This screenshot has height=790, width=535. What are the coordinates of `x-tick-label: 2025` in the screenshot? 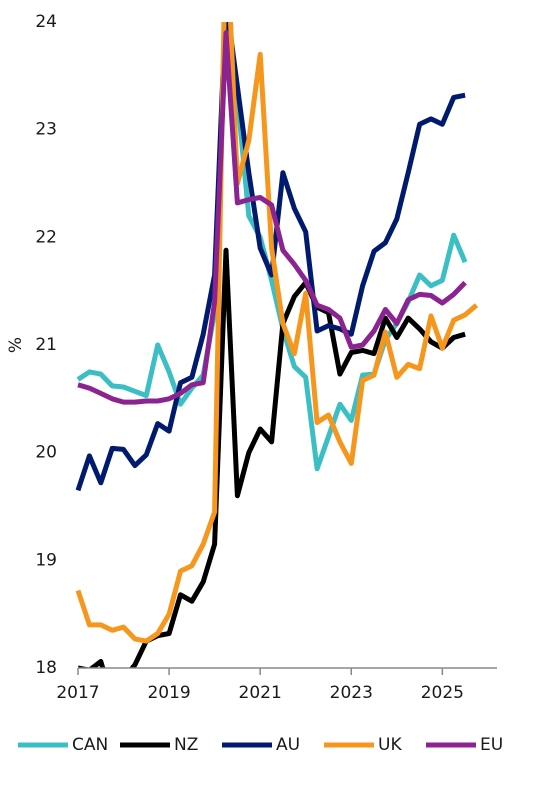 It's located at (442, 693).